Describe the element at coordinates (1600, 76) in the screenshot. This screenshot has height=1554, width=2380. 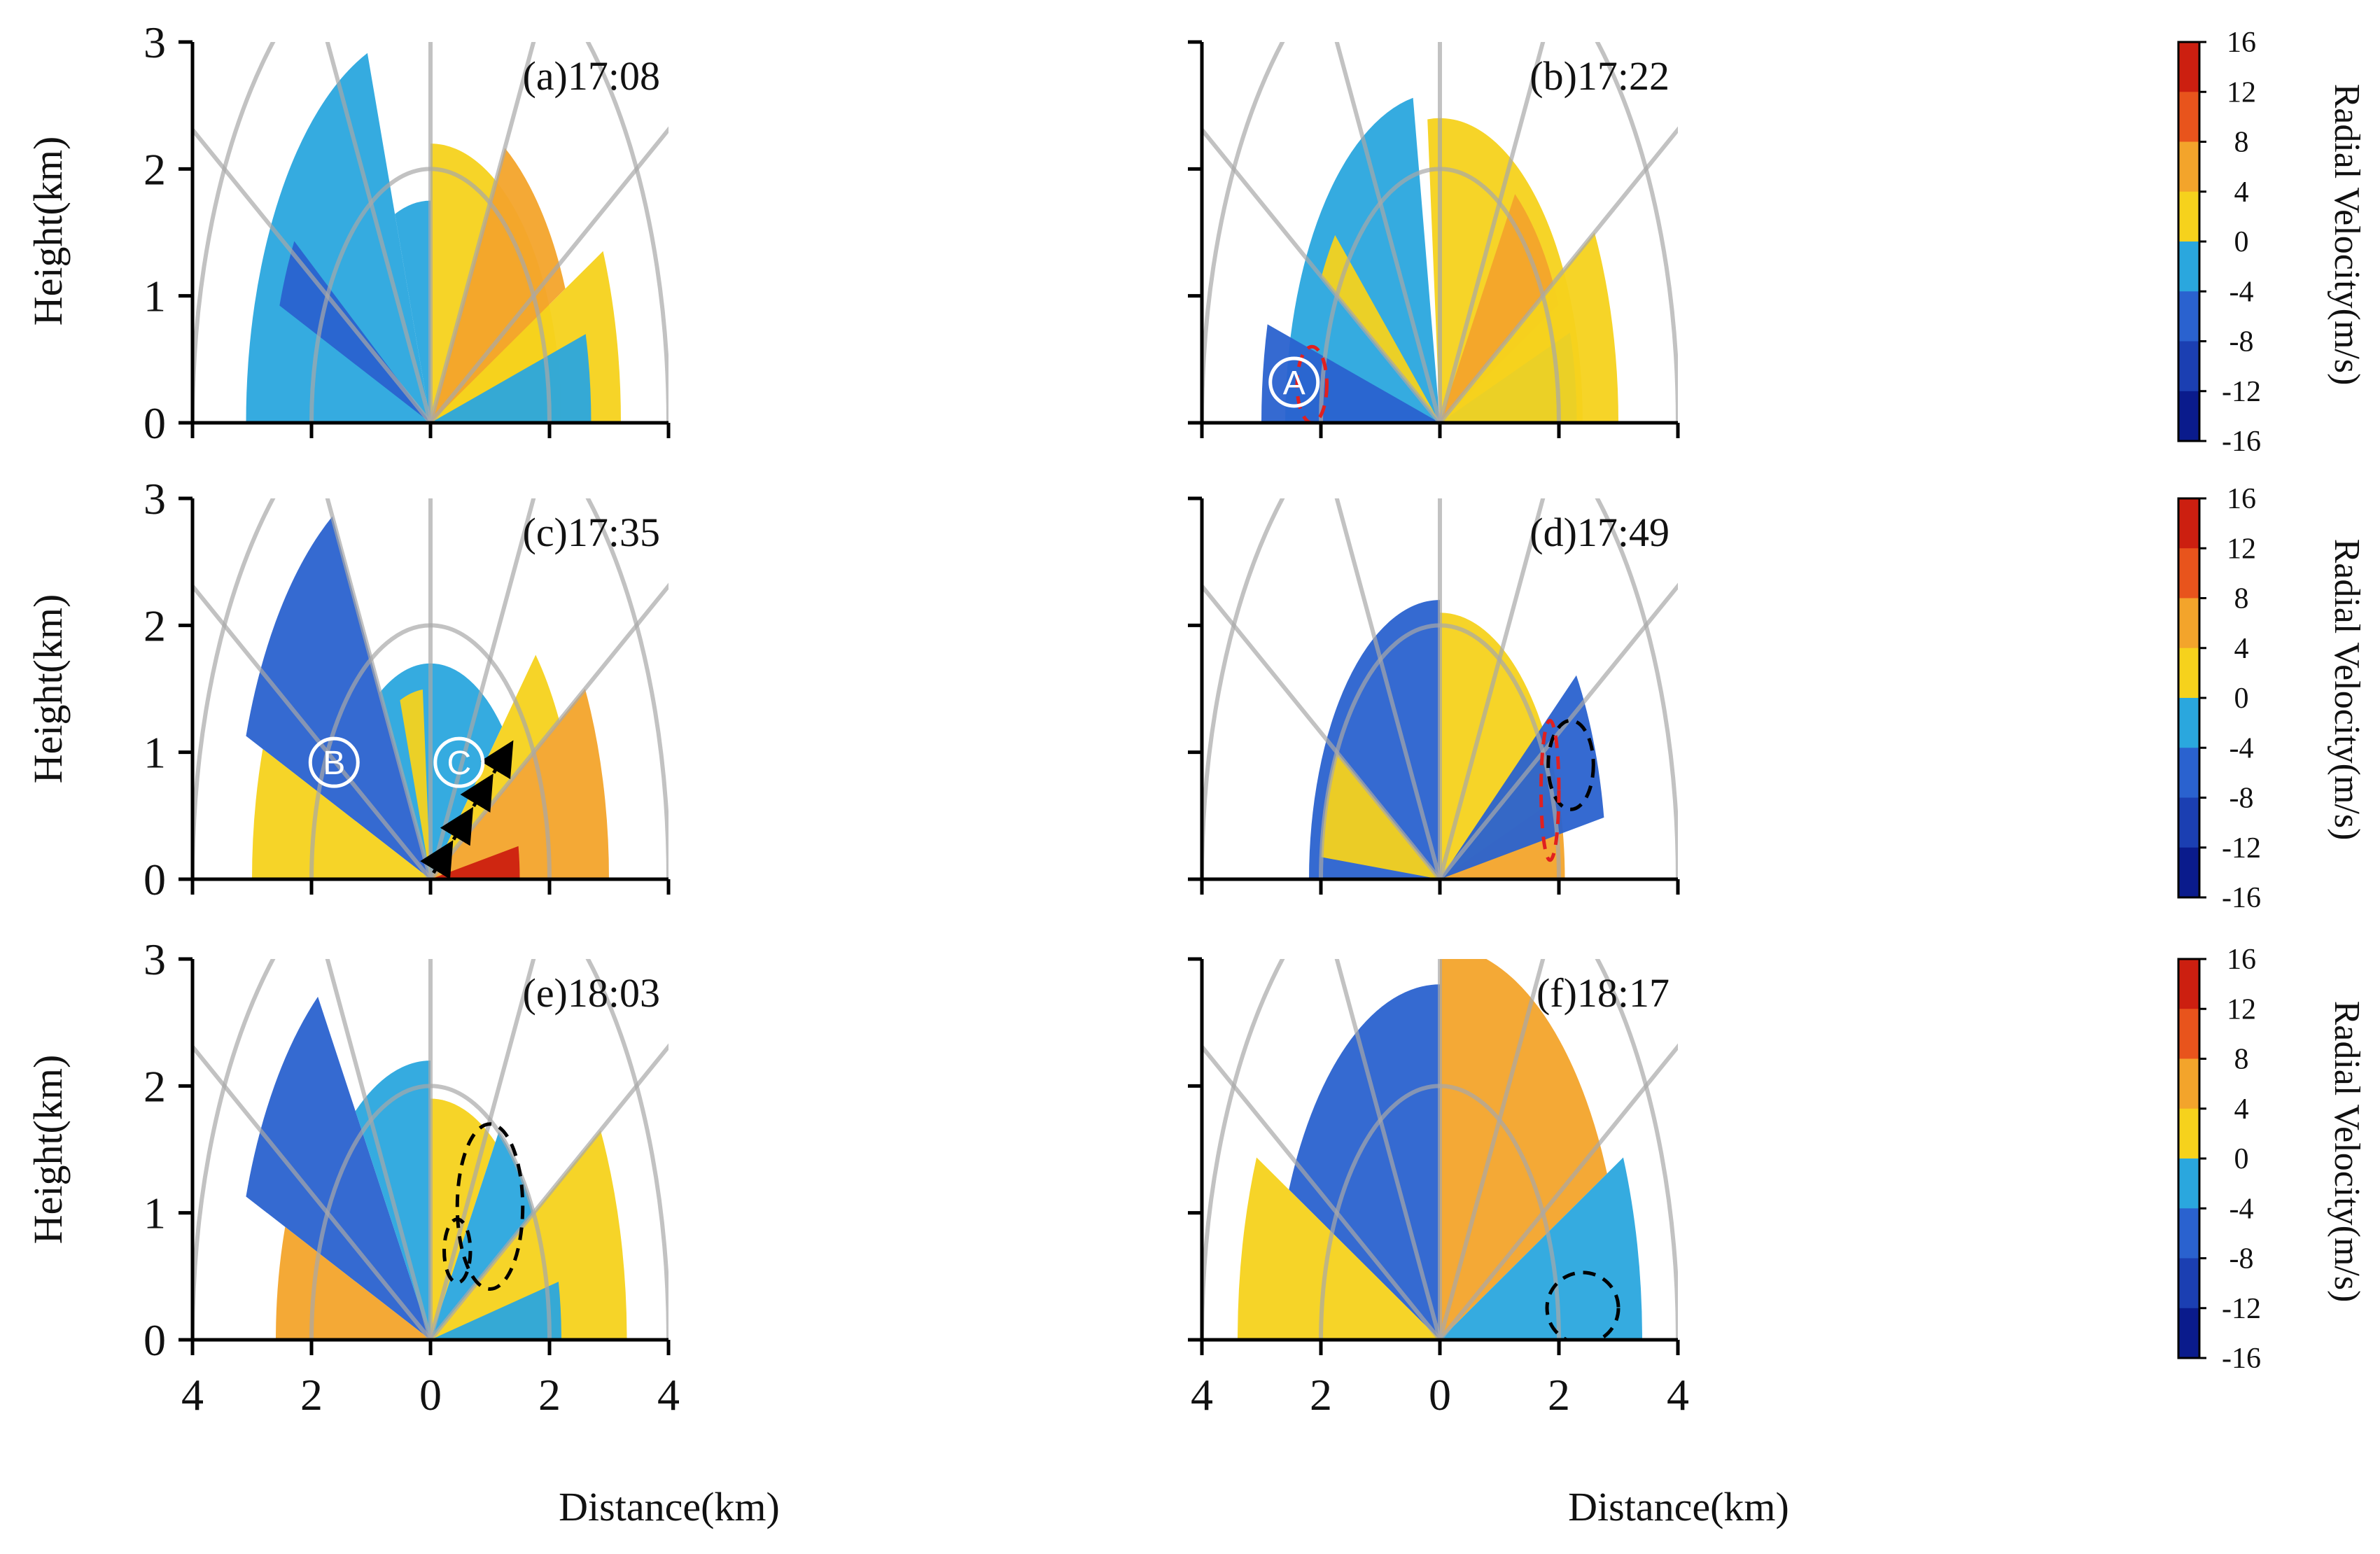
I see `panel-title: (b)17:22` at that location.